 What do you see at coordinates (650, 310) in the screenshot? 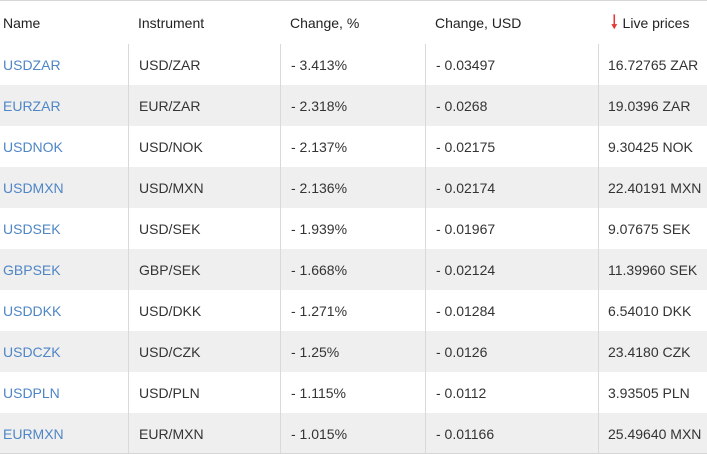
I see `live-price: 6.54010 DKK` at bounding box center [650, 310].